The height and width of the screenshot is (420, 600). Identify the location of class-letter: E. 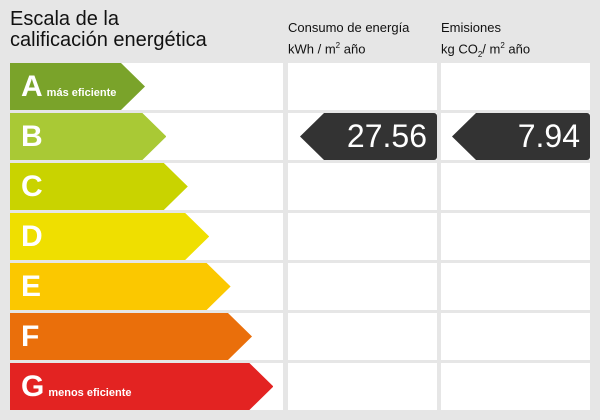
(31, 286).